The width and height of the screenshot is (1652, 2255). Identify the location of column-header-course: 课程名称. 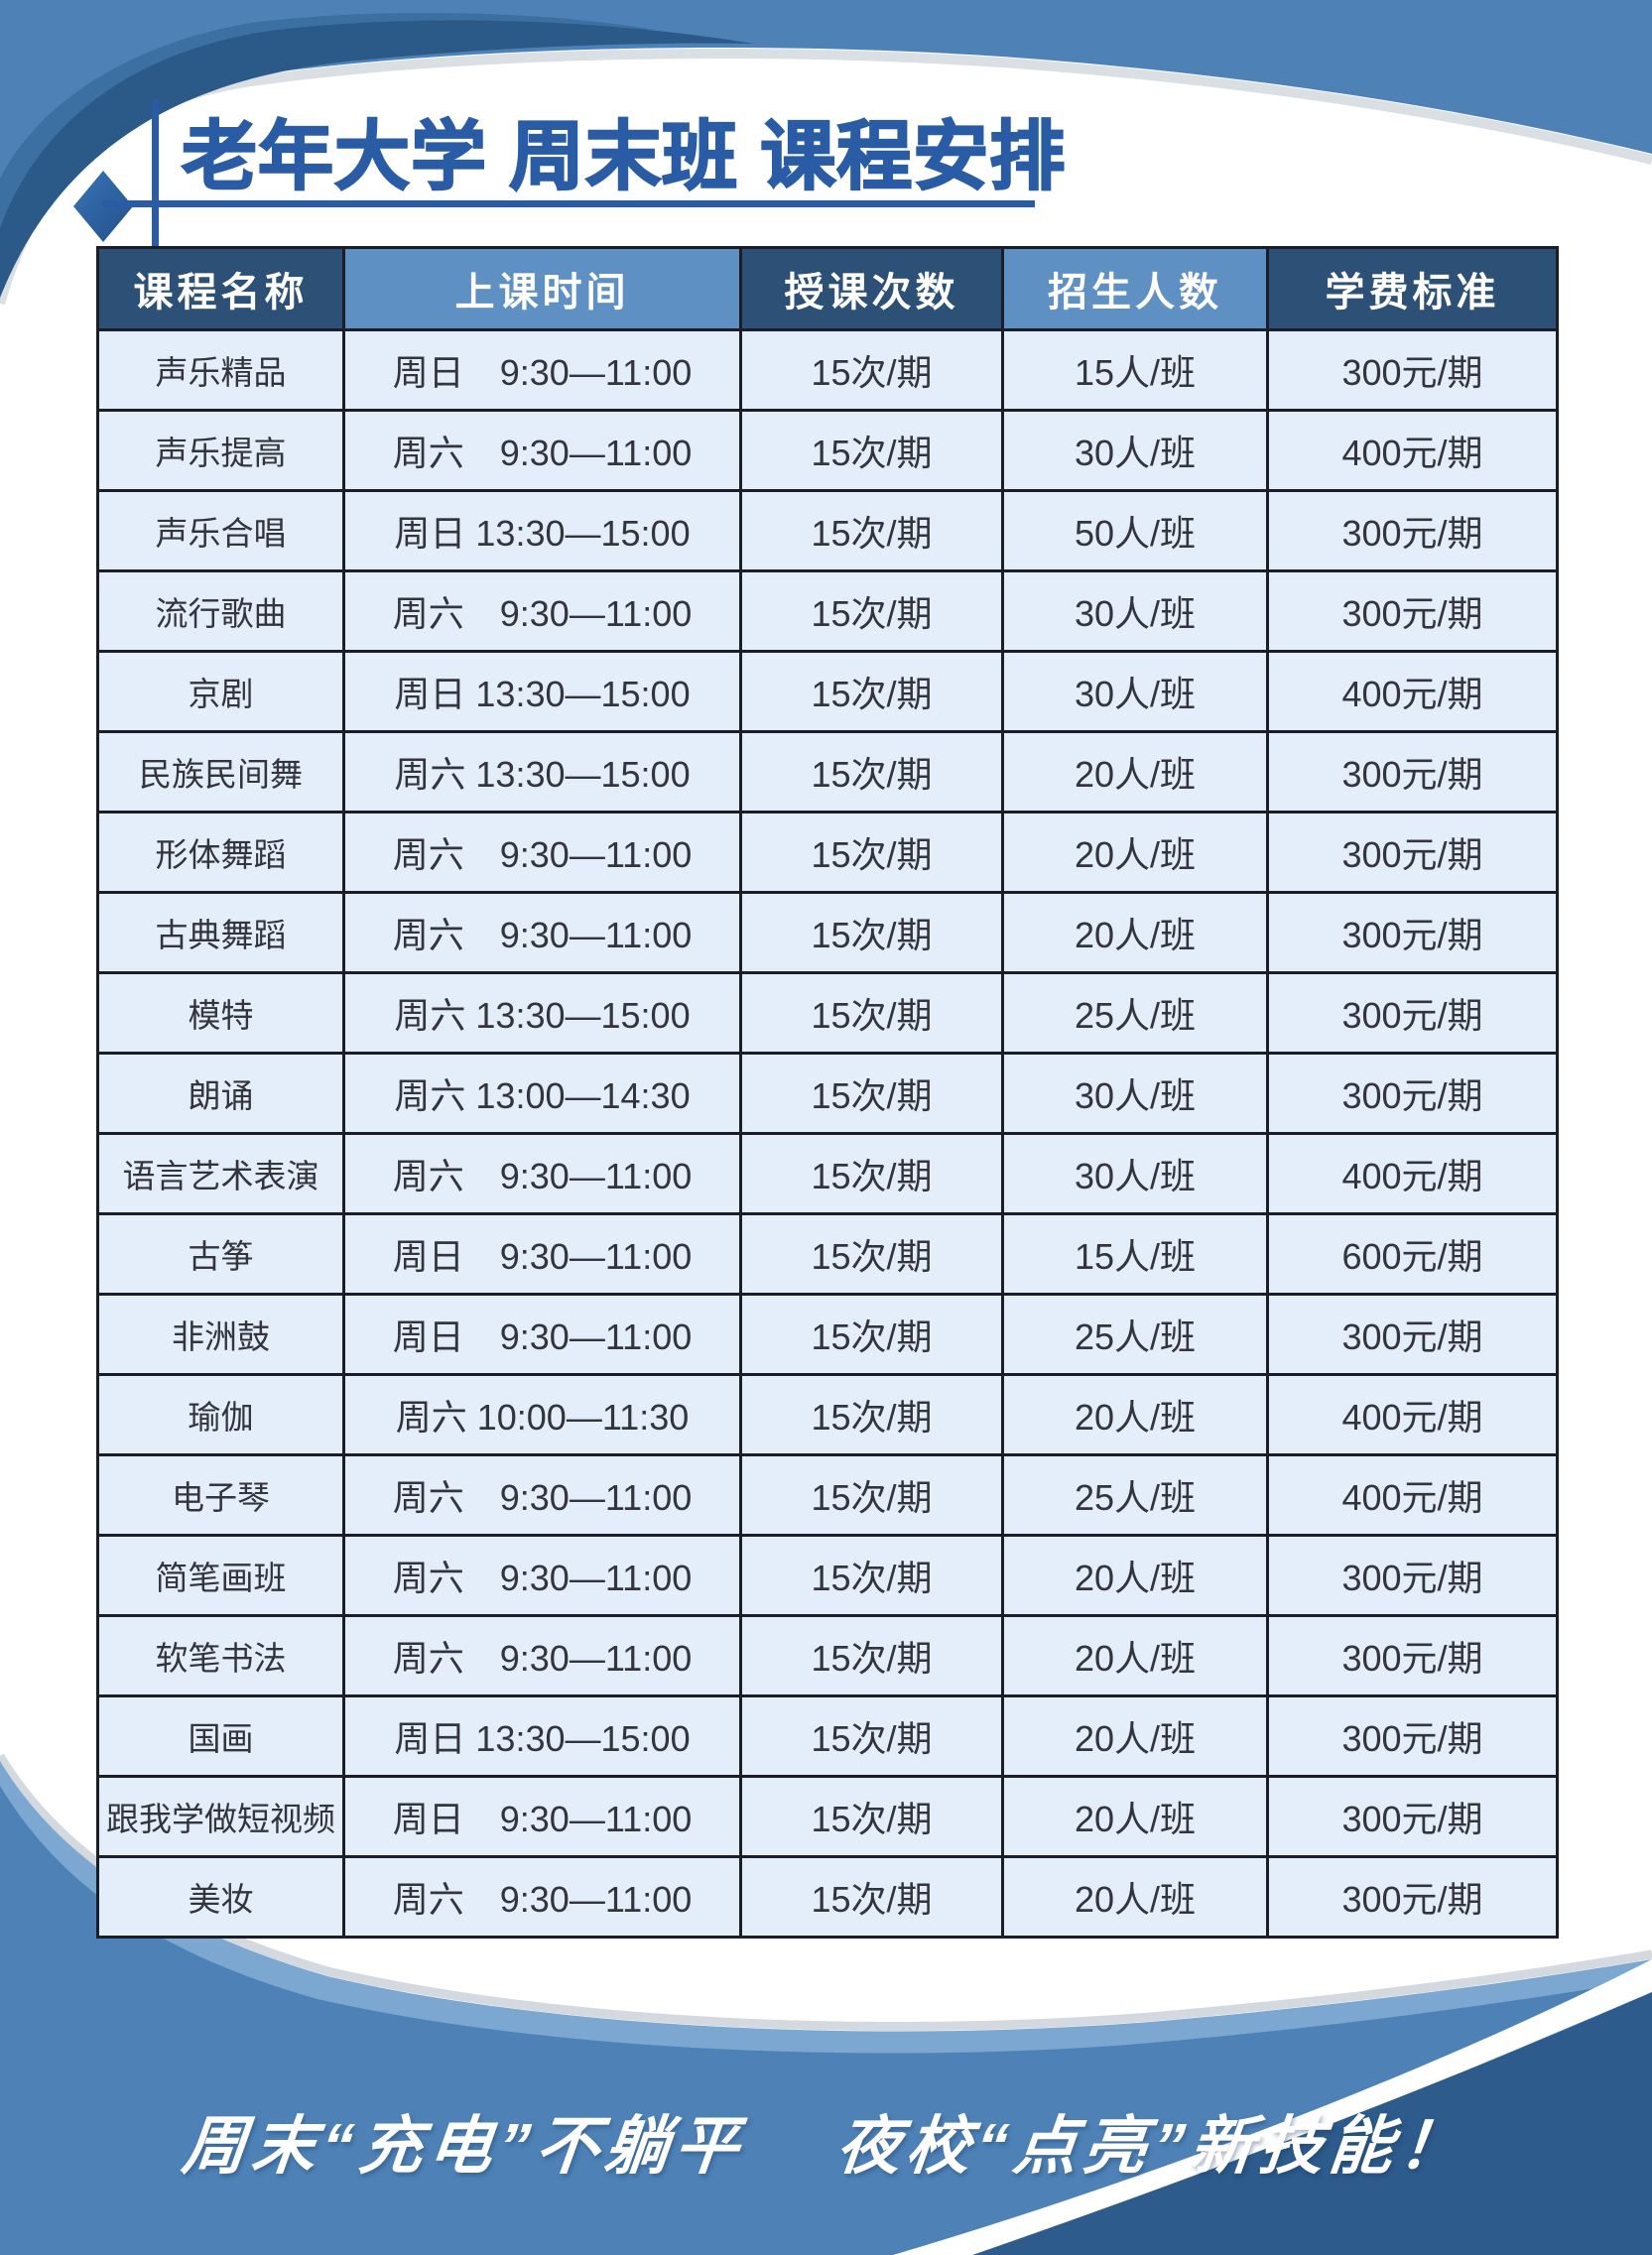
(220, 288).